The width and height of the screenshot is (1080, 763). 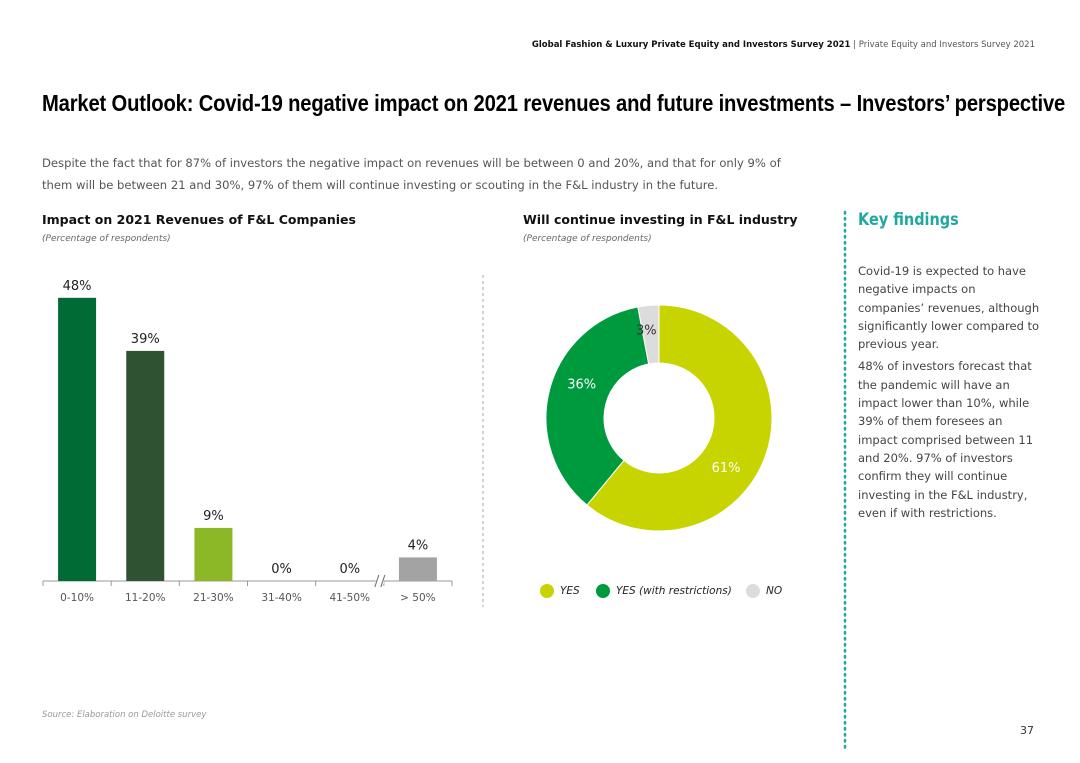 I want to click on x-tick-label: 21-30%, so click(x=213, y=598).